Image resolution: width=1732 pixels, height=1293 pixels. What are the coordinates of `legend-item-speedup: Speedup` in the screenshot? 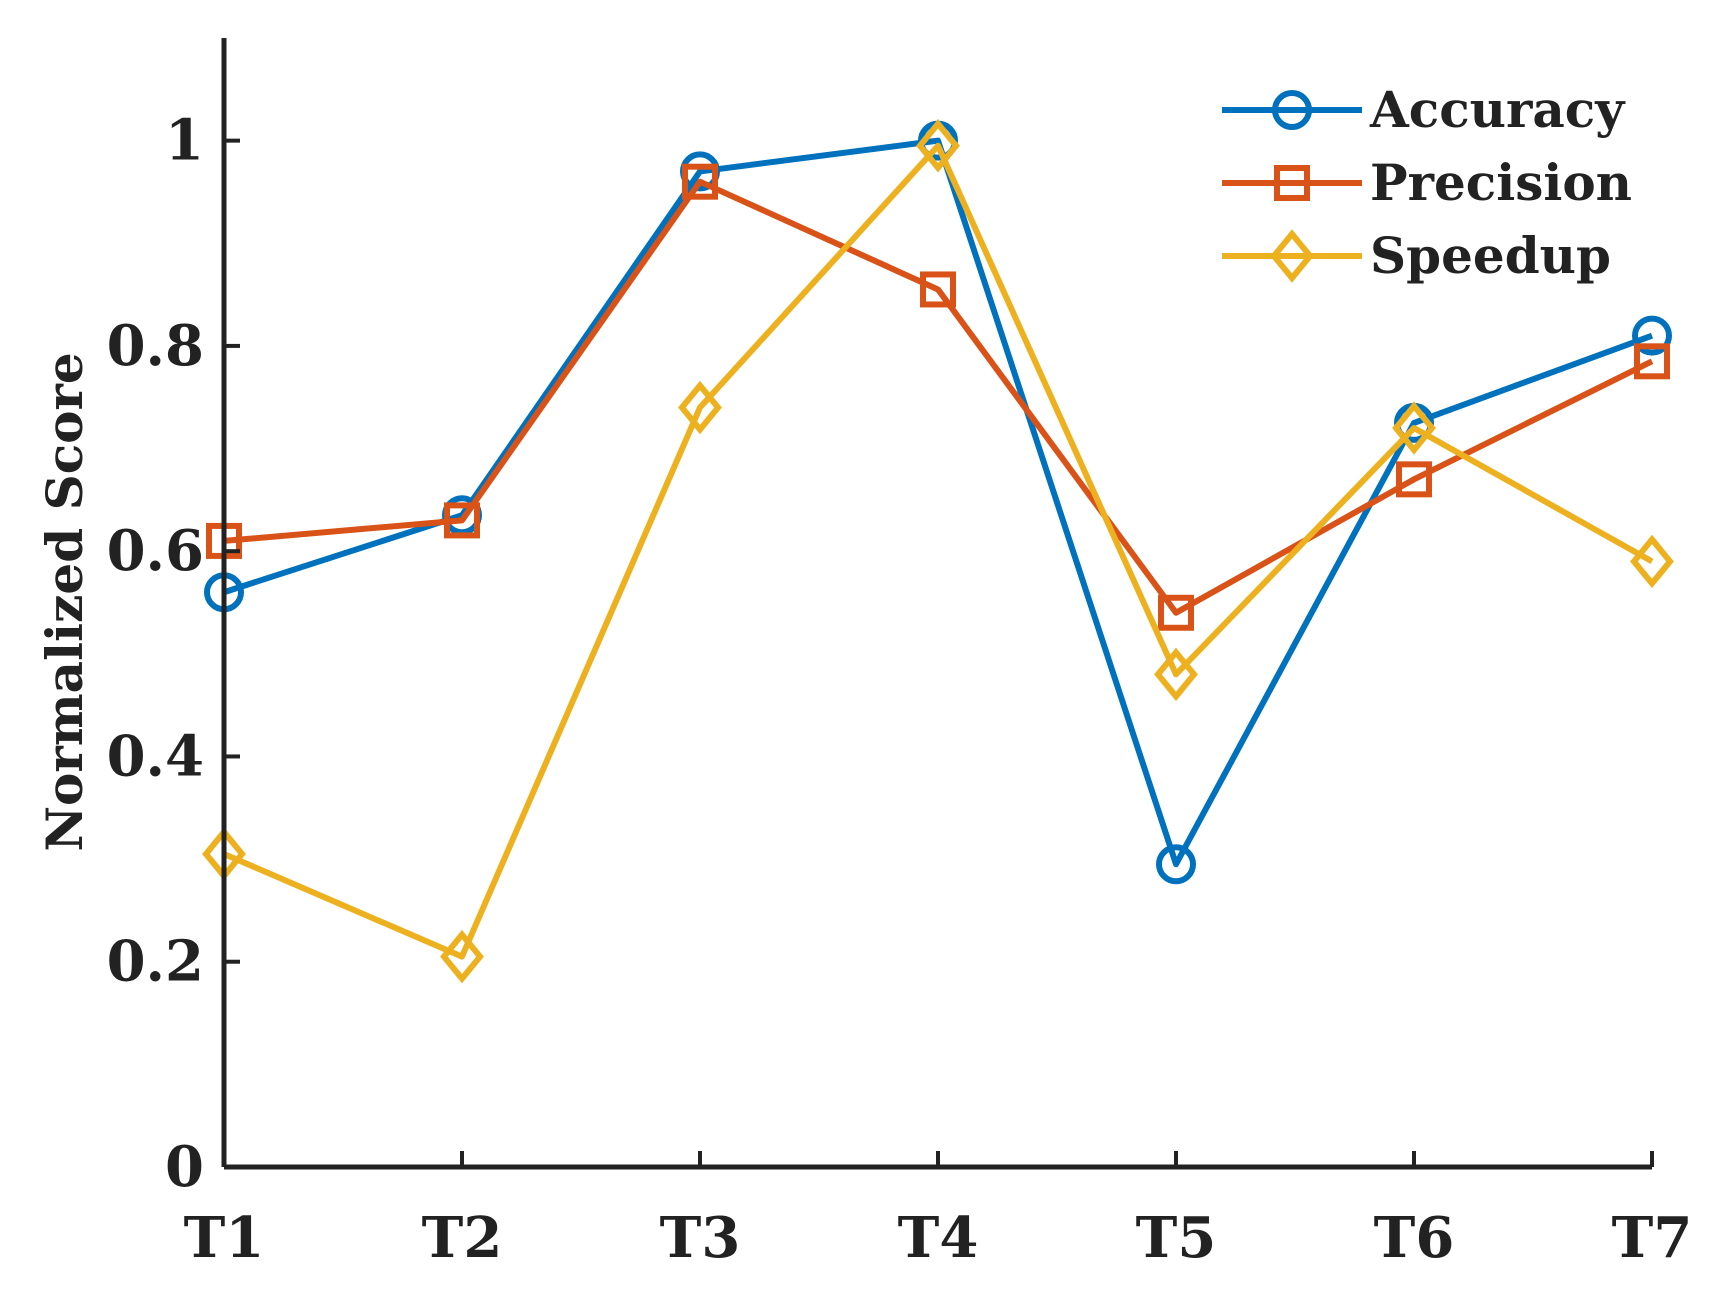 It's located at (1416, 255).